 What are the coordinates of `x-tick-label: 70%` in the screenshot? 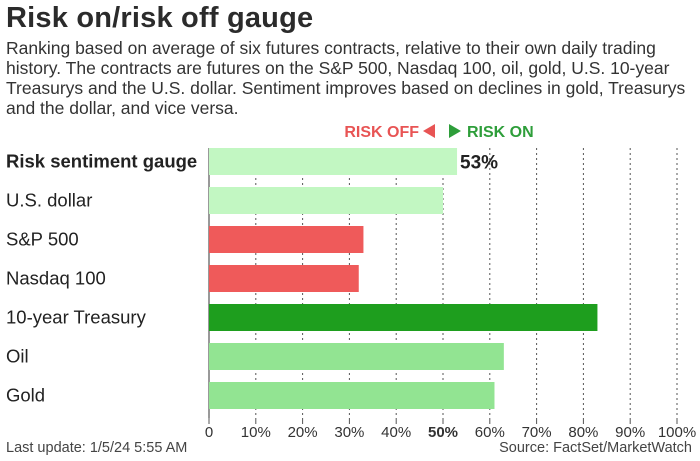 It's located at (537, 432).